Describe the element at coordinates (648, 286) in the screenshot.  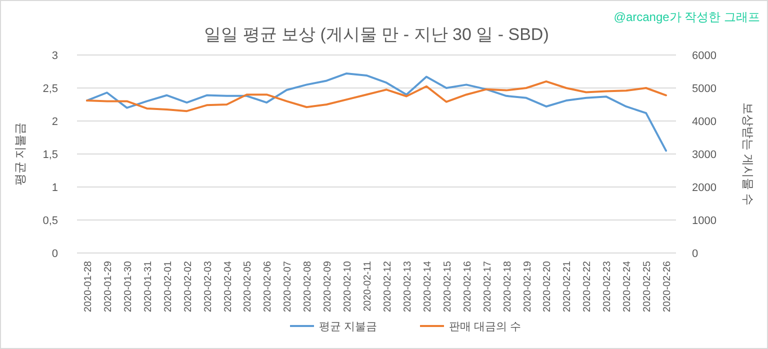
I see `x-tick-label: 2020-02-25` at that location.